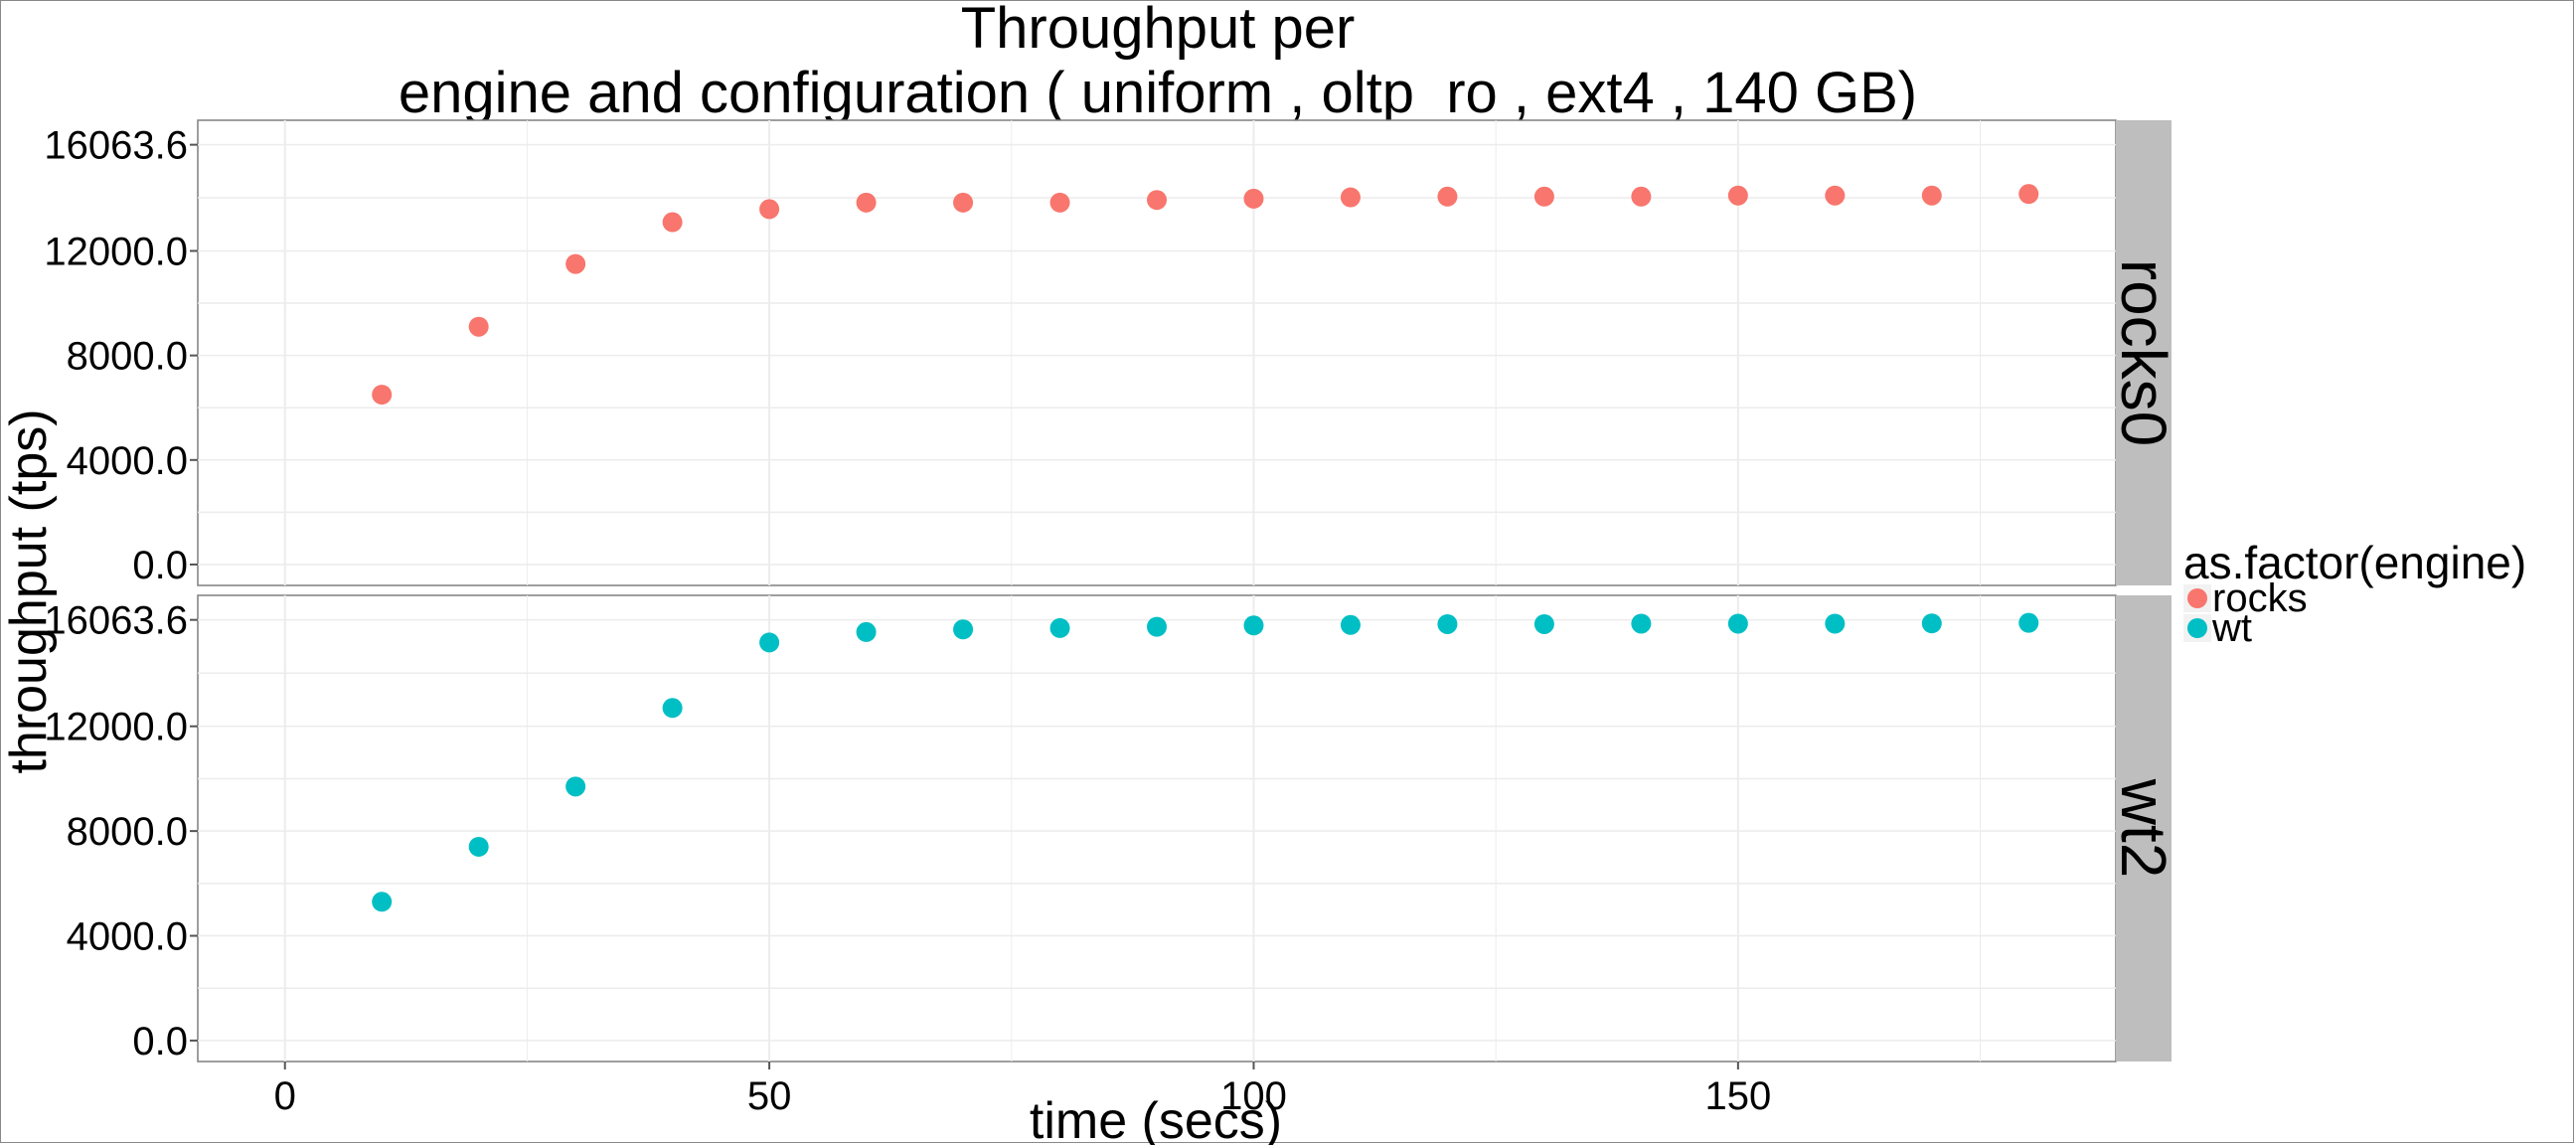 This screenshot has width=2576, height=1145. What do you see at coordinates (2197, 628) in the screenshot?
I see `legend-key-wt` at bounding box center [2197, 628].